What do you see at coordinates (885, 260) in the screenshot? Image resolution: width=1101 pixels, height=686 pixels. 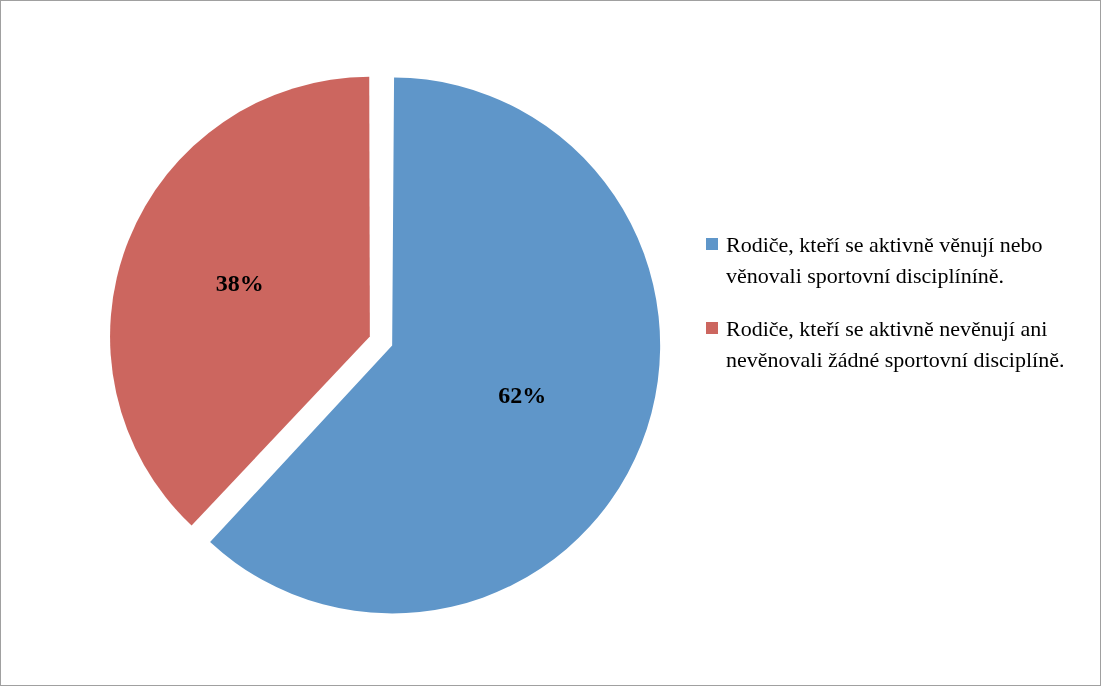 I see `legend-label: Rodiče, kteří se aktivně věnují nebo věnovali sportovní disciplíníně.` at bounding box center [885, 260].